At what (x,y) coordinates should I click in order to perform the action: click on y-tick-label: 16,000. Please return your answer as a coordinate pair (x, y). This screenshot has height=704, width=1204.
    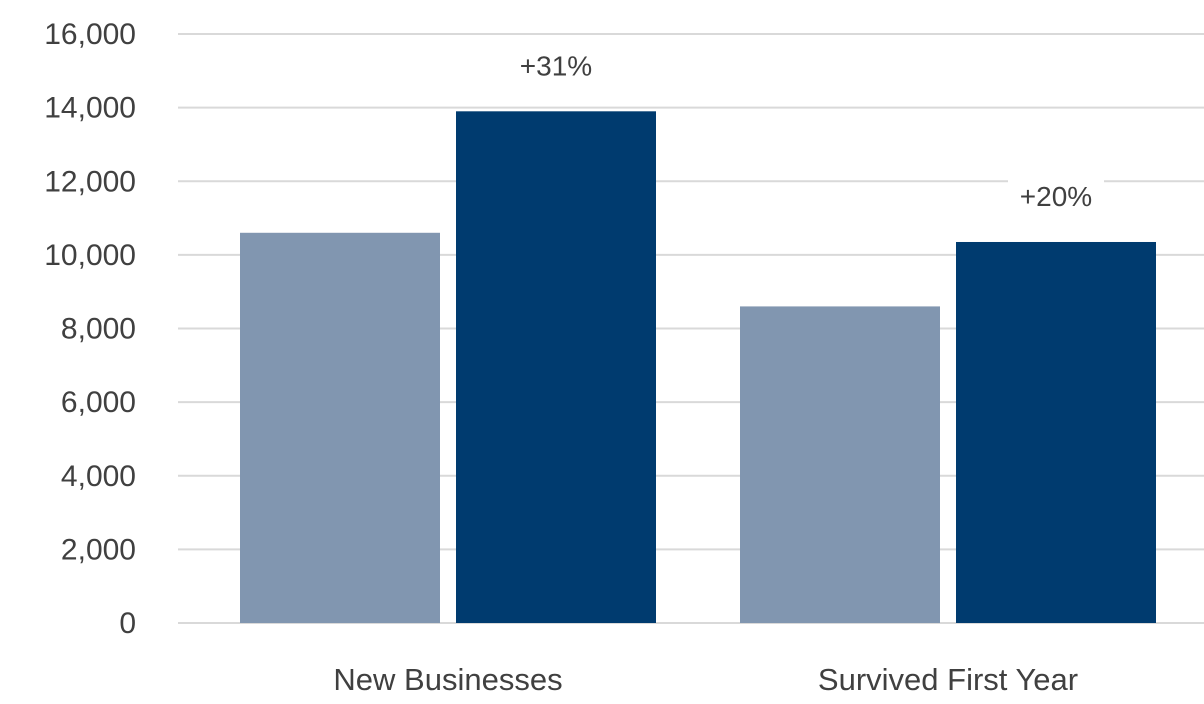
    Looking at the image, I should click on (90, 34).